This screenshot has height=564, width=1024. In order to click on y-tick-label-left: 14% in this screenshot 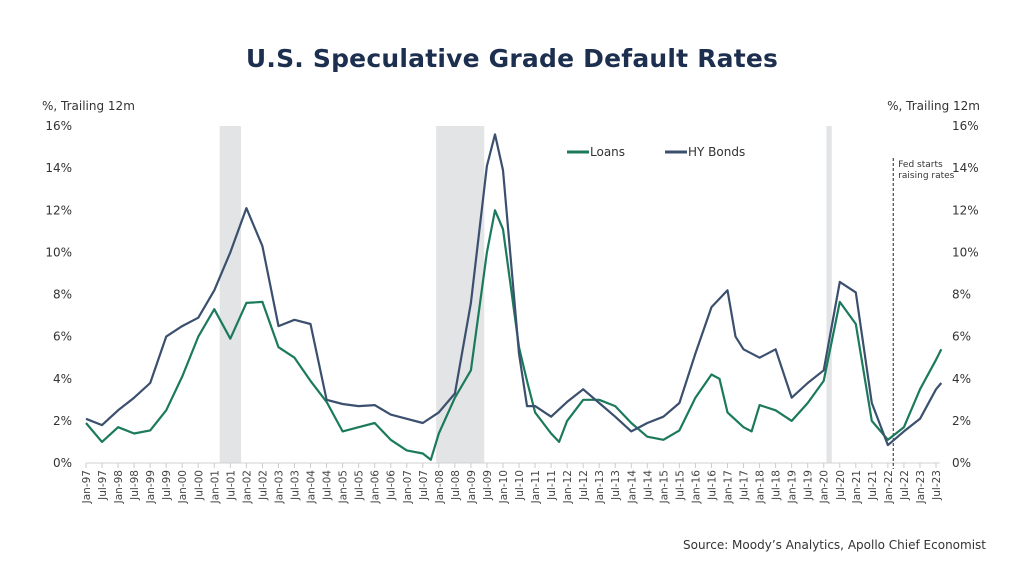, I will do `click(58, 168)`.